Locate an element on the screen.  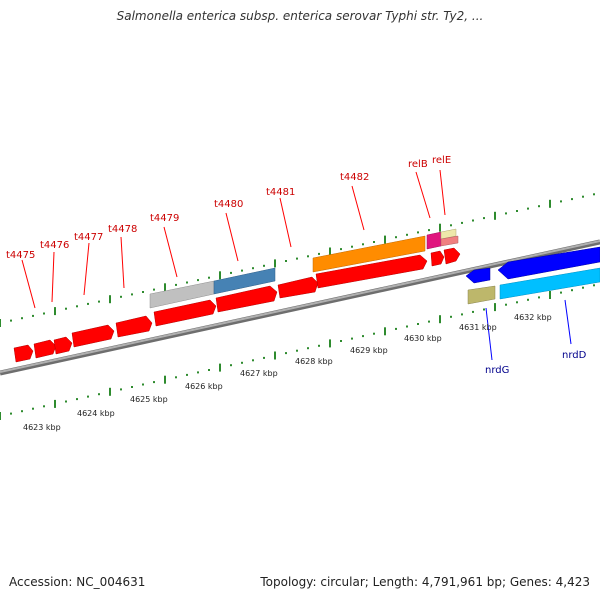
svg-text: relE is located at coordinates (441, 160).